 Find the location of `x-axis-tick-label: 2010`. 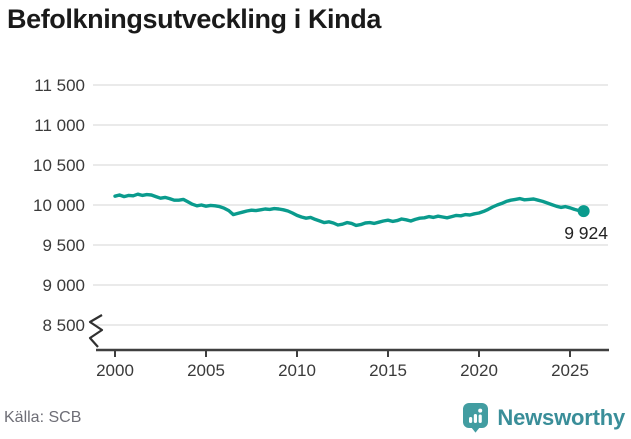

x-axis-tick-label: 2010 is located at coordinates (297, 370).